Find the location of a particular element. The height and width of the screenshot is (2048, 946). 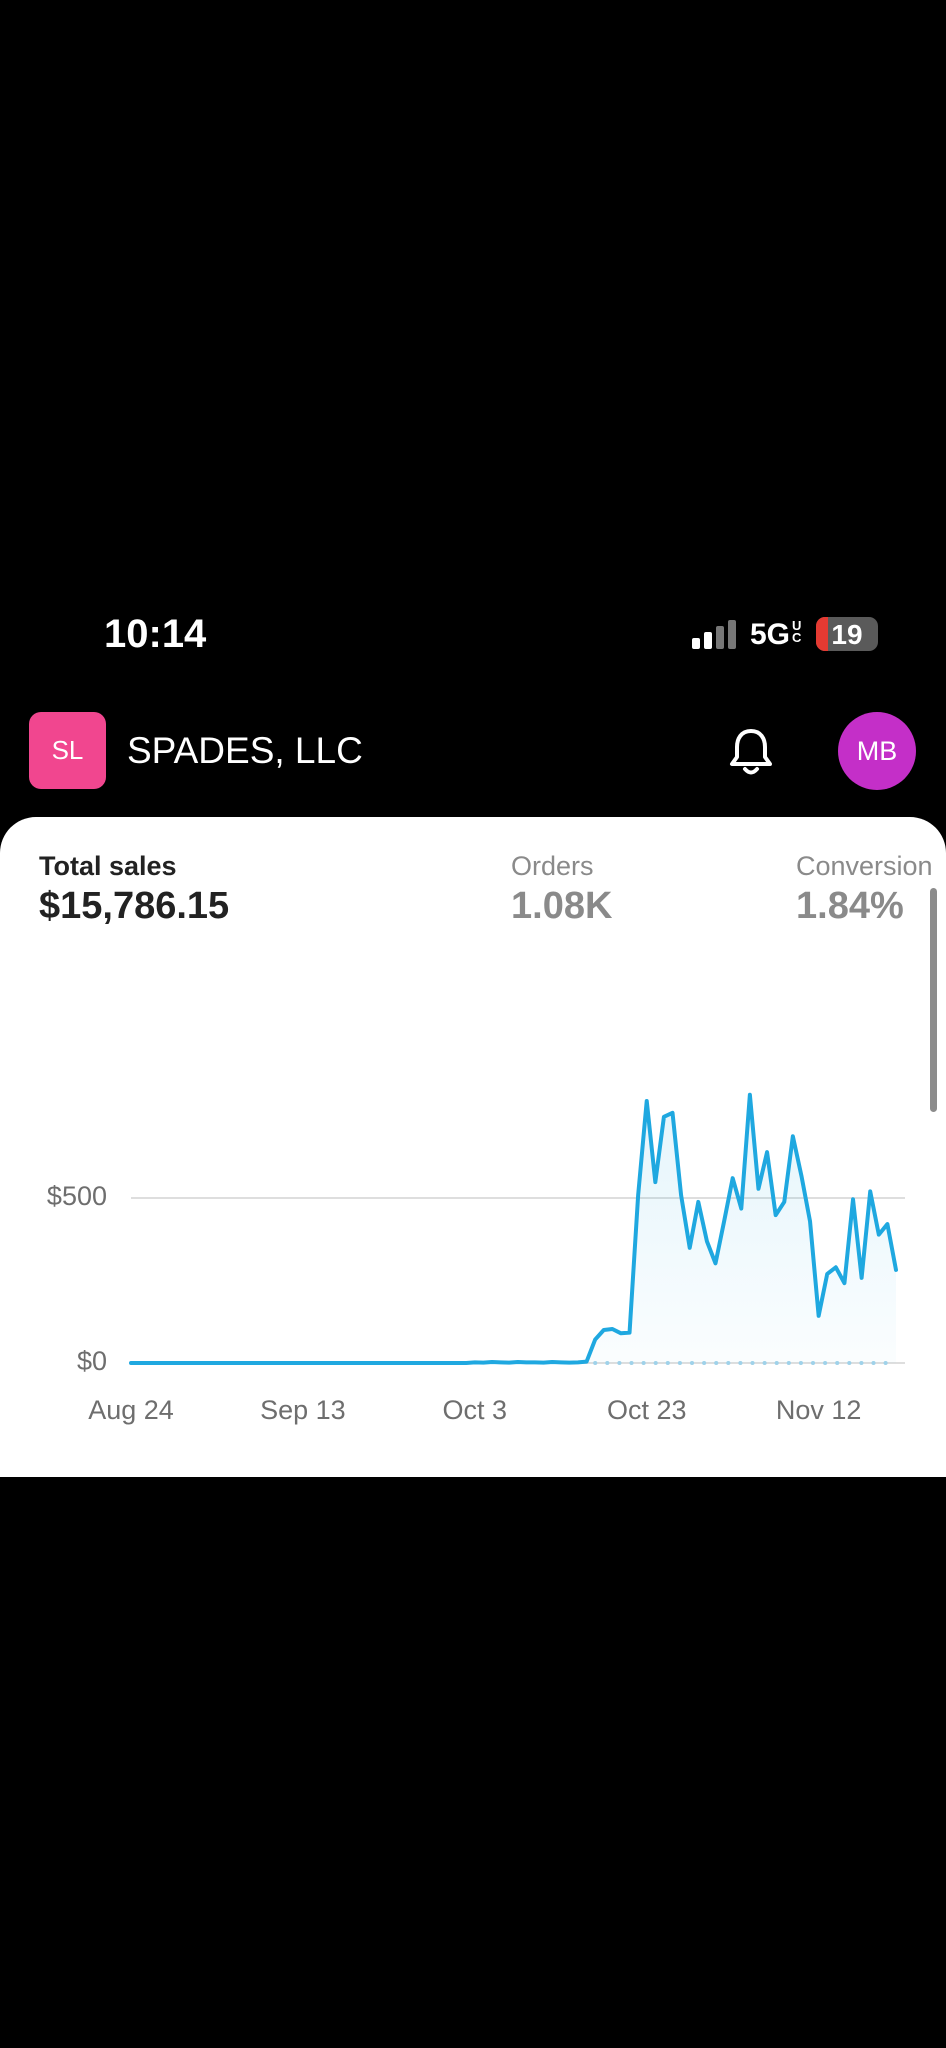

metric-value: 1.08K is located at coordinates (562, 906).